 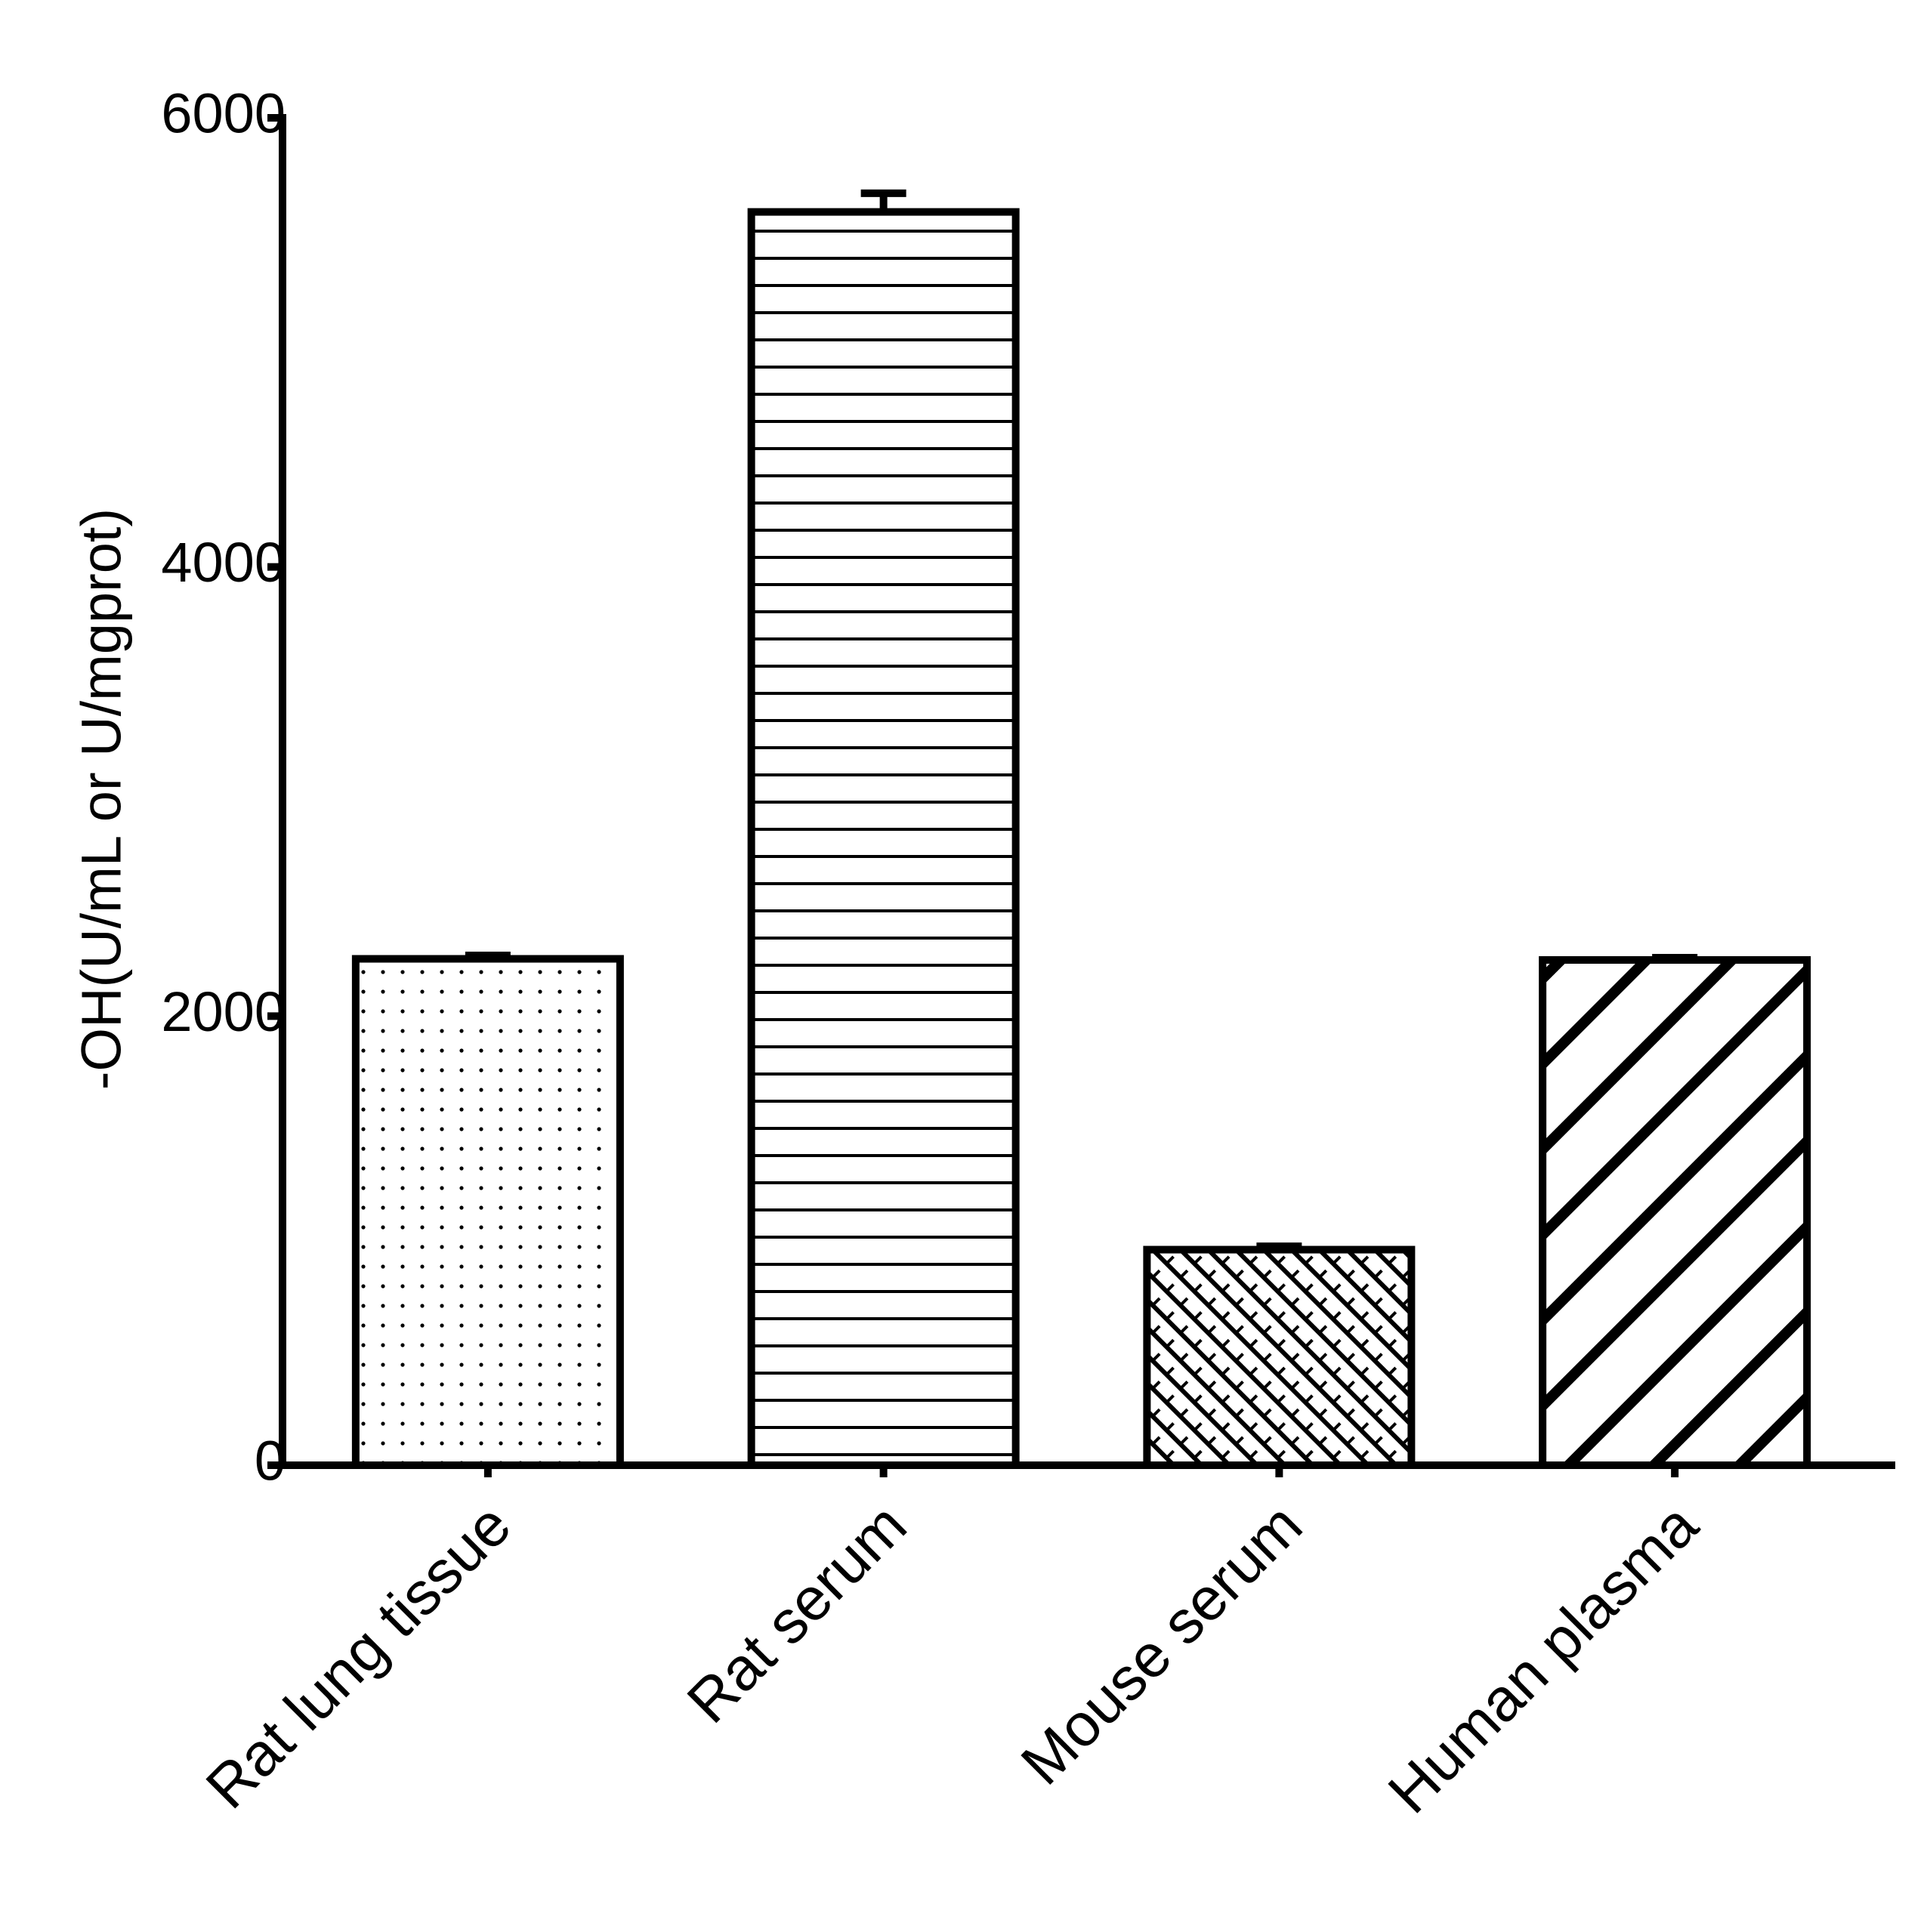 I want to click on y-tick-label: 2000, so click(x=223, y=1012).